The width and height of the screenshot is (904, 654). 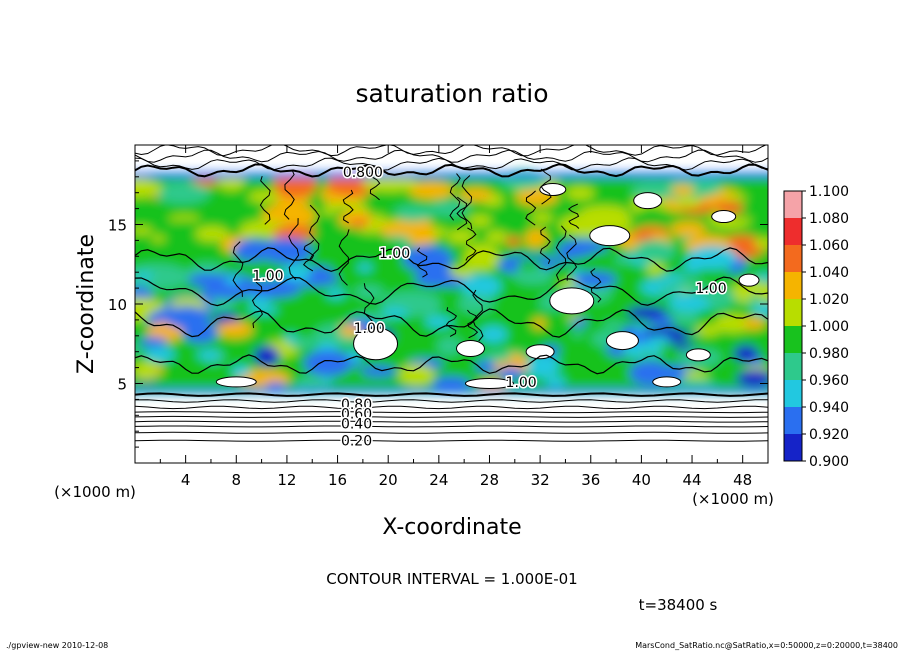 I want to click on footer-left: ./gpview-new 2010-12-08, so click(x=57, y=645).